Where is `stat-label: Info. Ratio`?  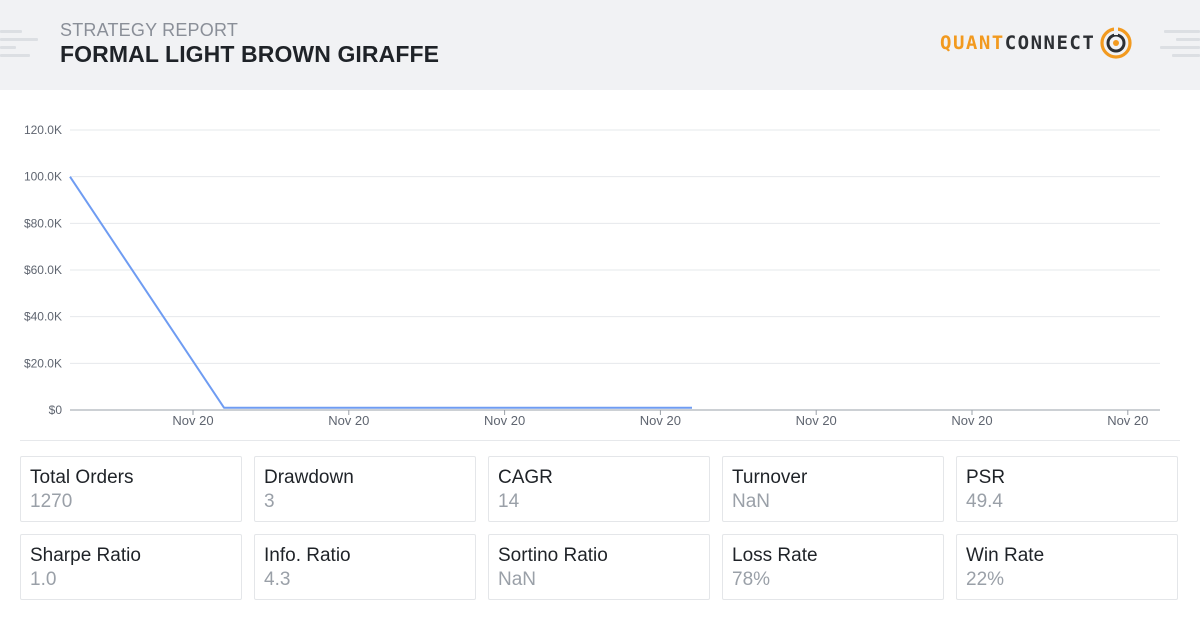
stat-label: Info. Ratio is located at coordinates (307, 555).